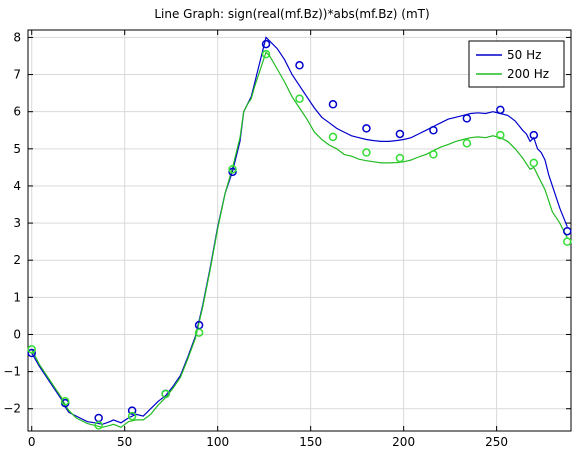 Image resolution: width=585 pixels, height=461 pixels. I want to click on legend-label: 50 Hz, so click(524, 55).